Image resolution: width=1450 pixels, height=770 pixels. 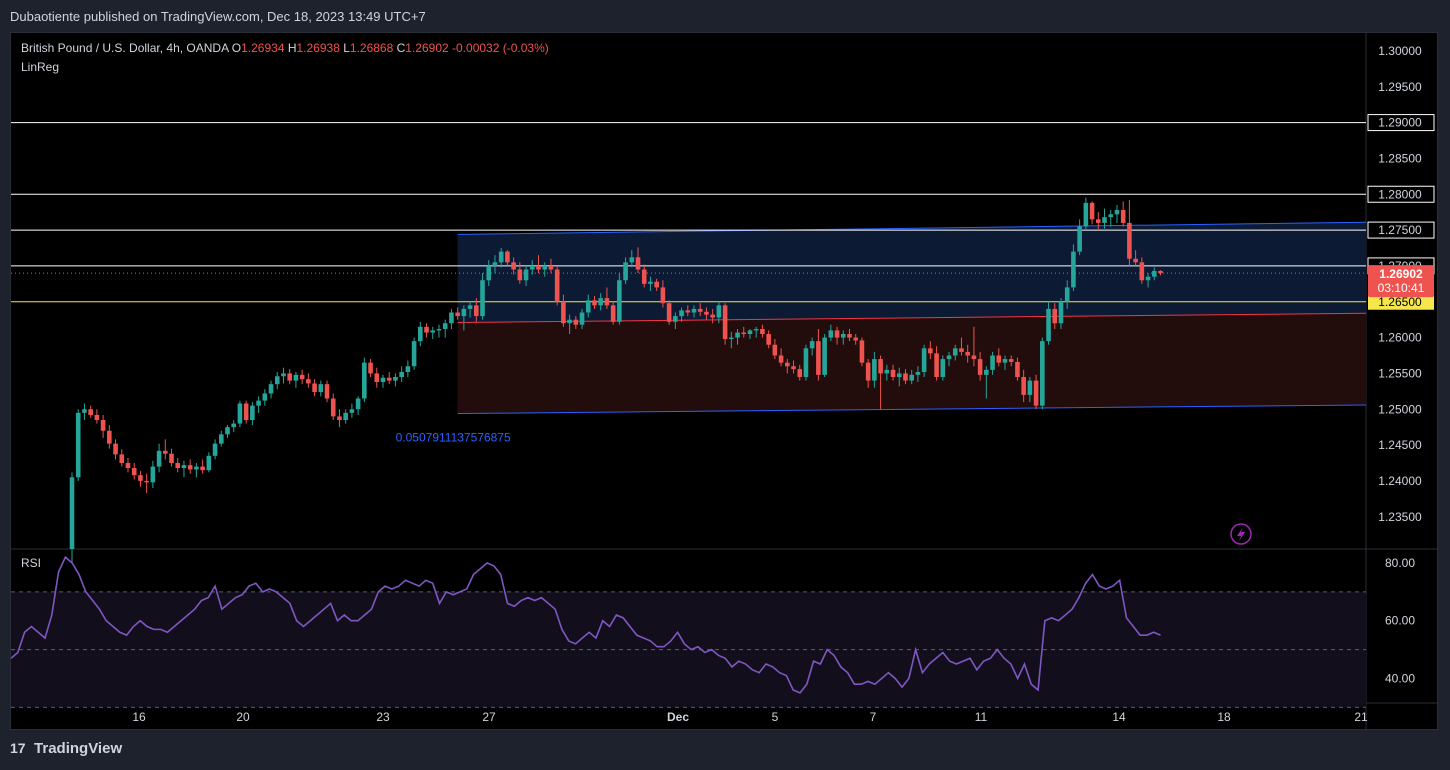 What do you see at coordinates (1401, 288) in the screenshot?
I see `bar-countdown-label: 03:10:41` at bounding box center [1401, 288].